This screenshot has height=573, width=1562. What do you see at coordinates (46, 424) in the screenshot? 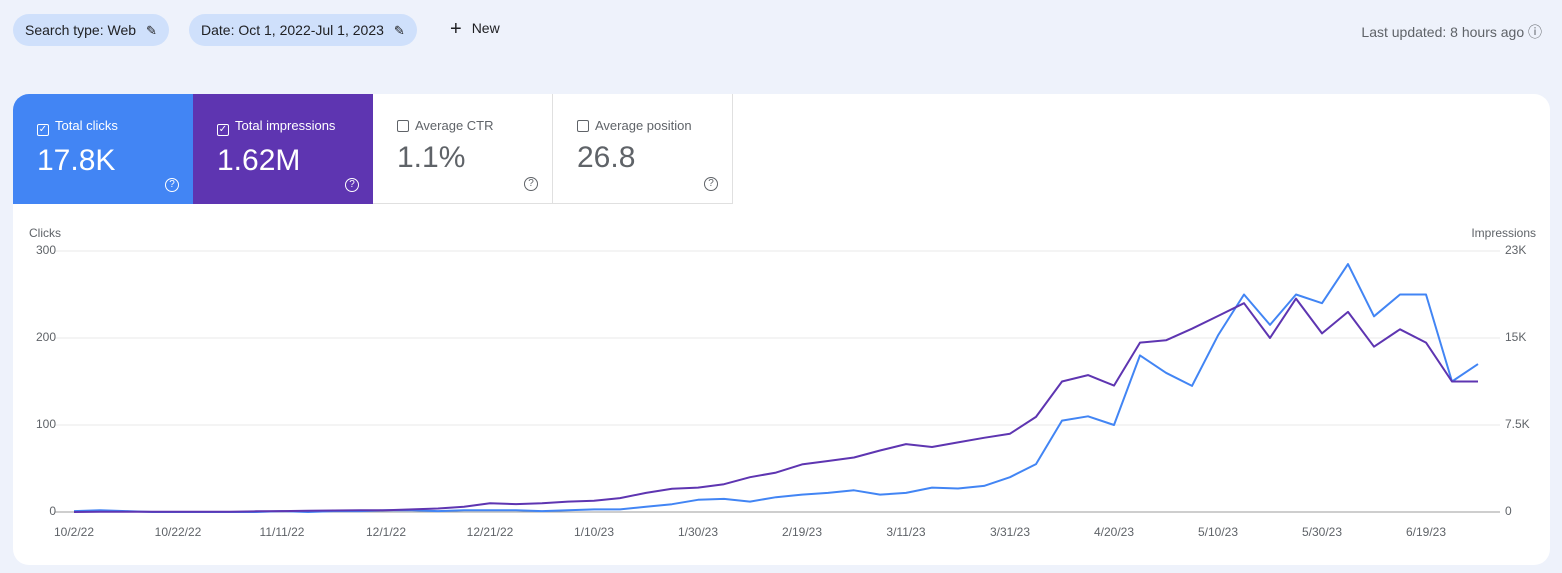
I see `y-tick-label: 100` at bounding box center [46, 424].